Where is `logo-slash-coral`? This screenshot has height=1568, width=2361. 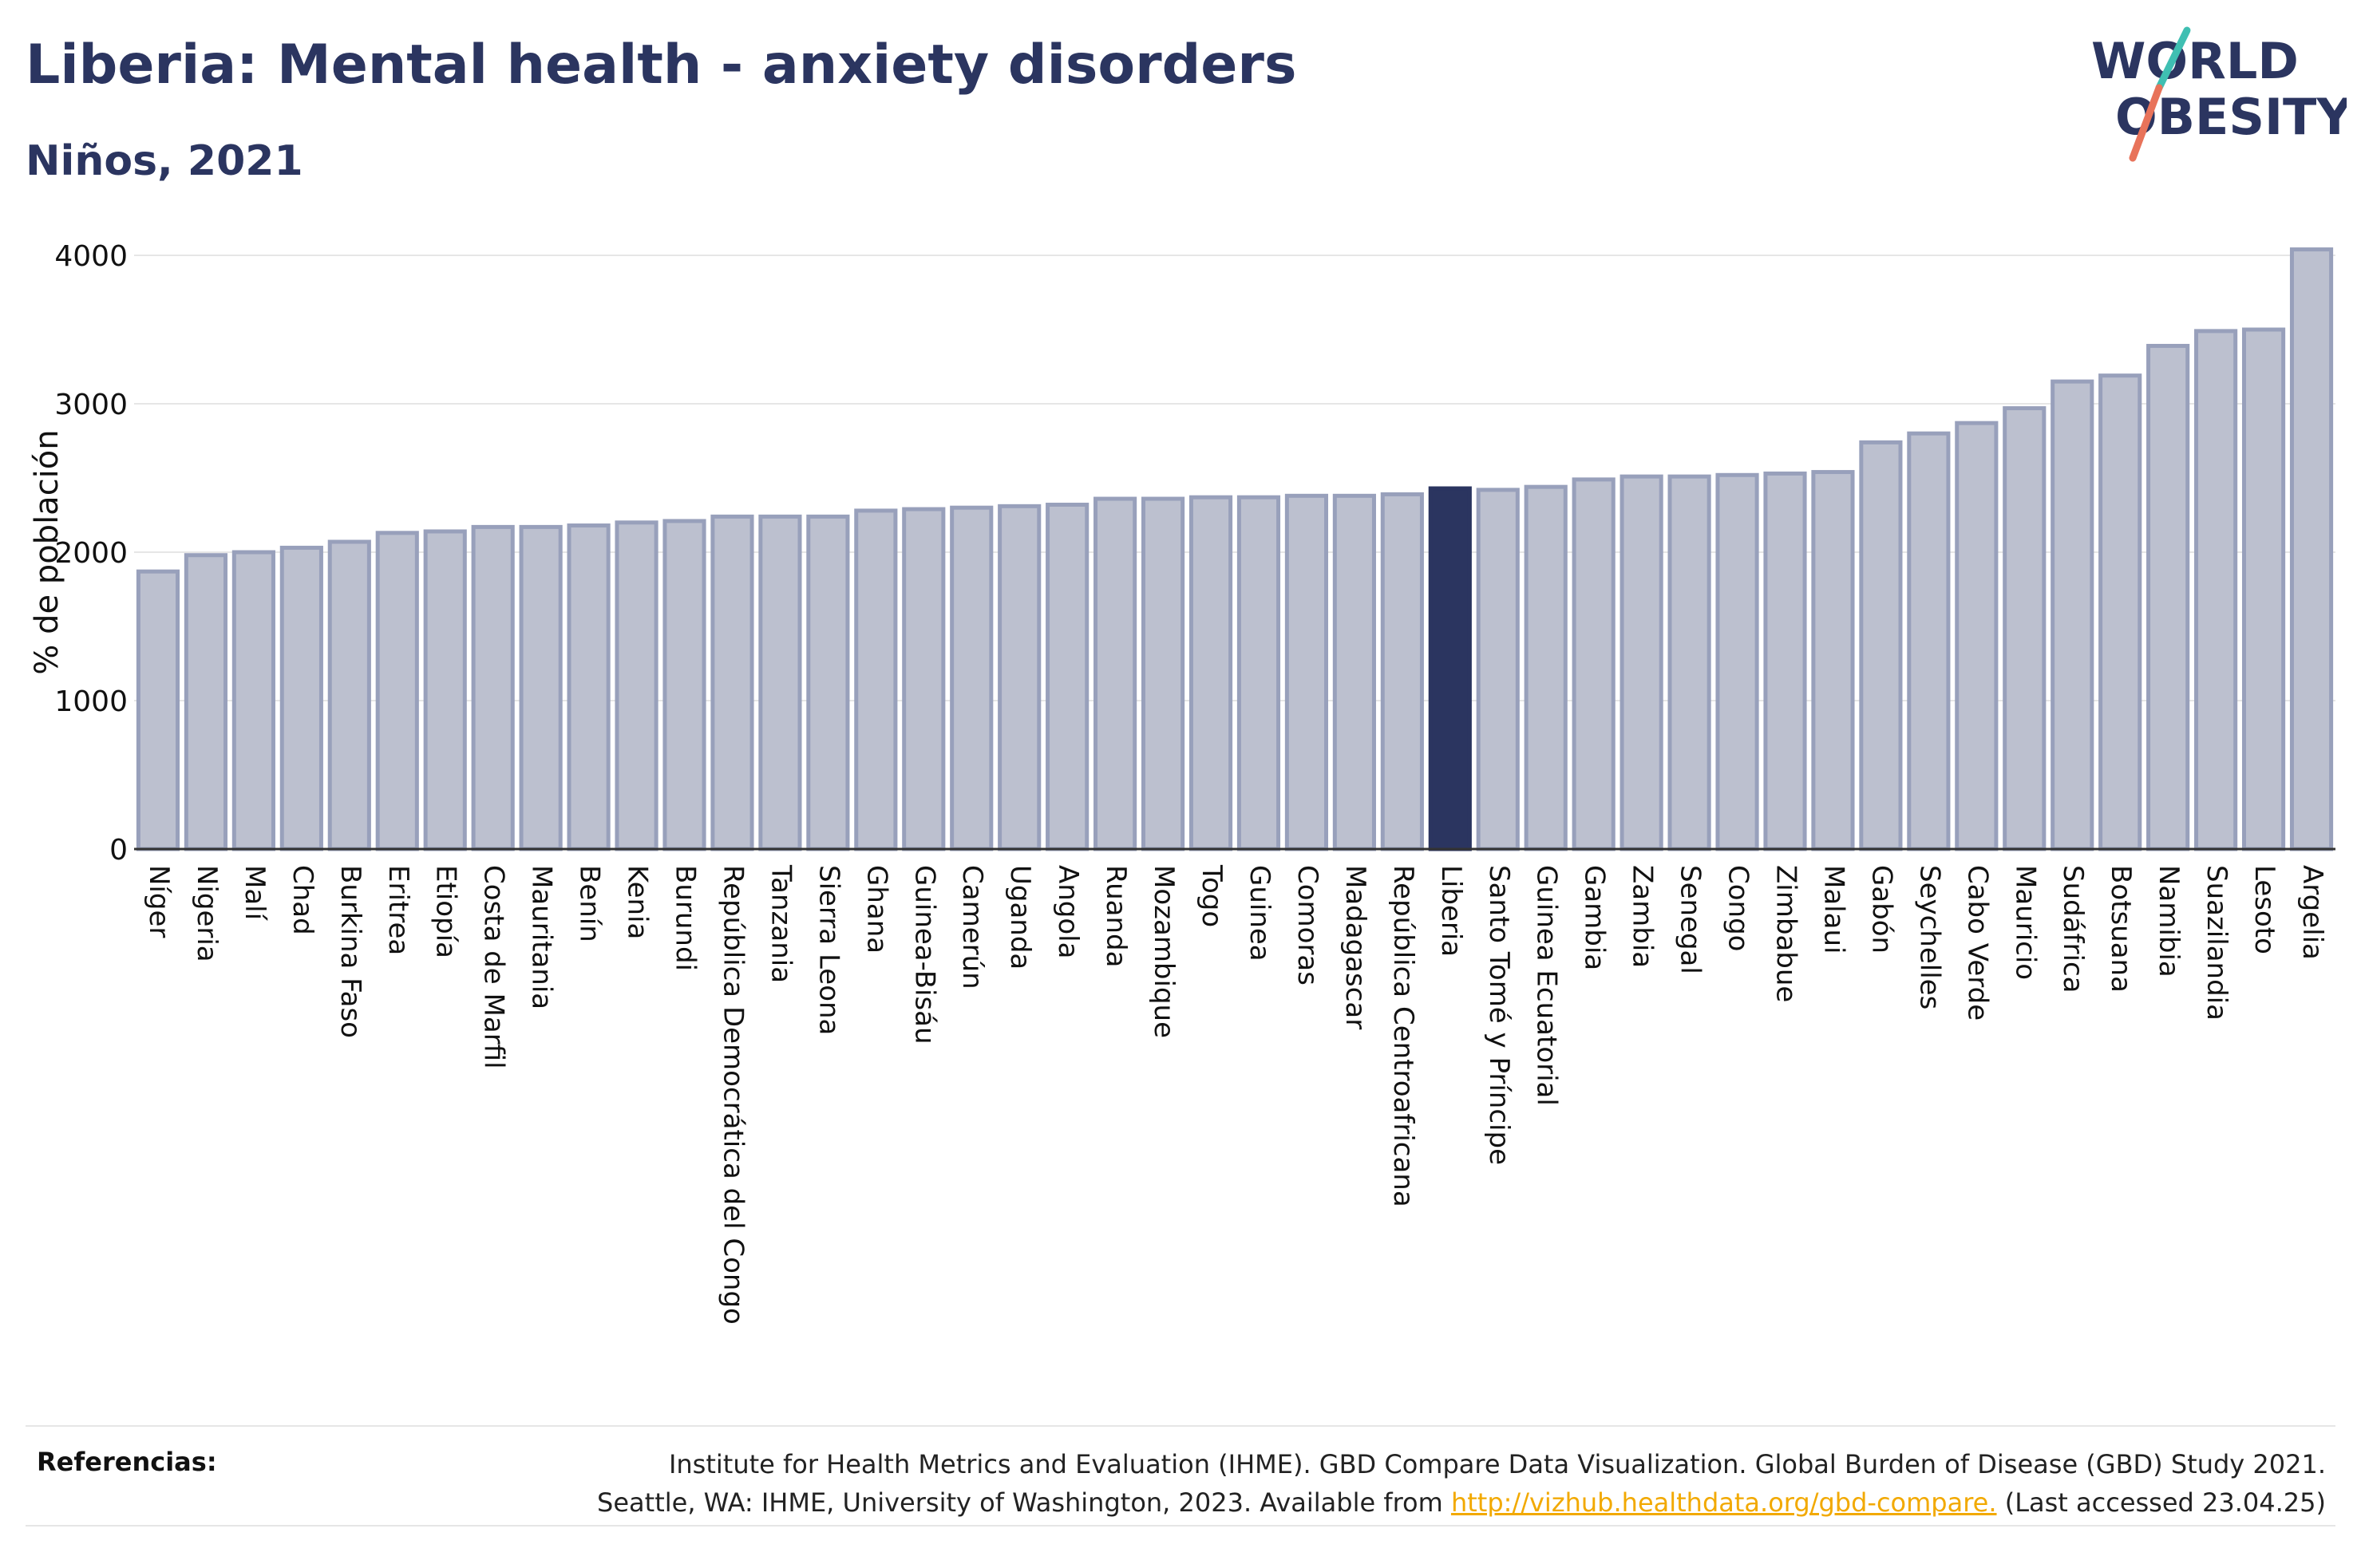 logo-slash-coral is located at coordinates (2146, 123).